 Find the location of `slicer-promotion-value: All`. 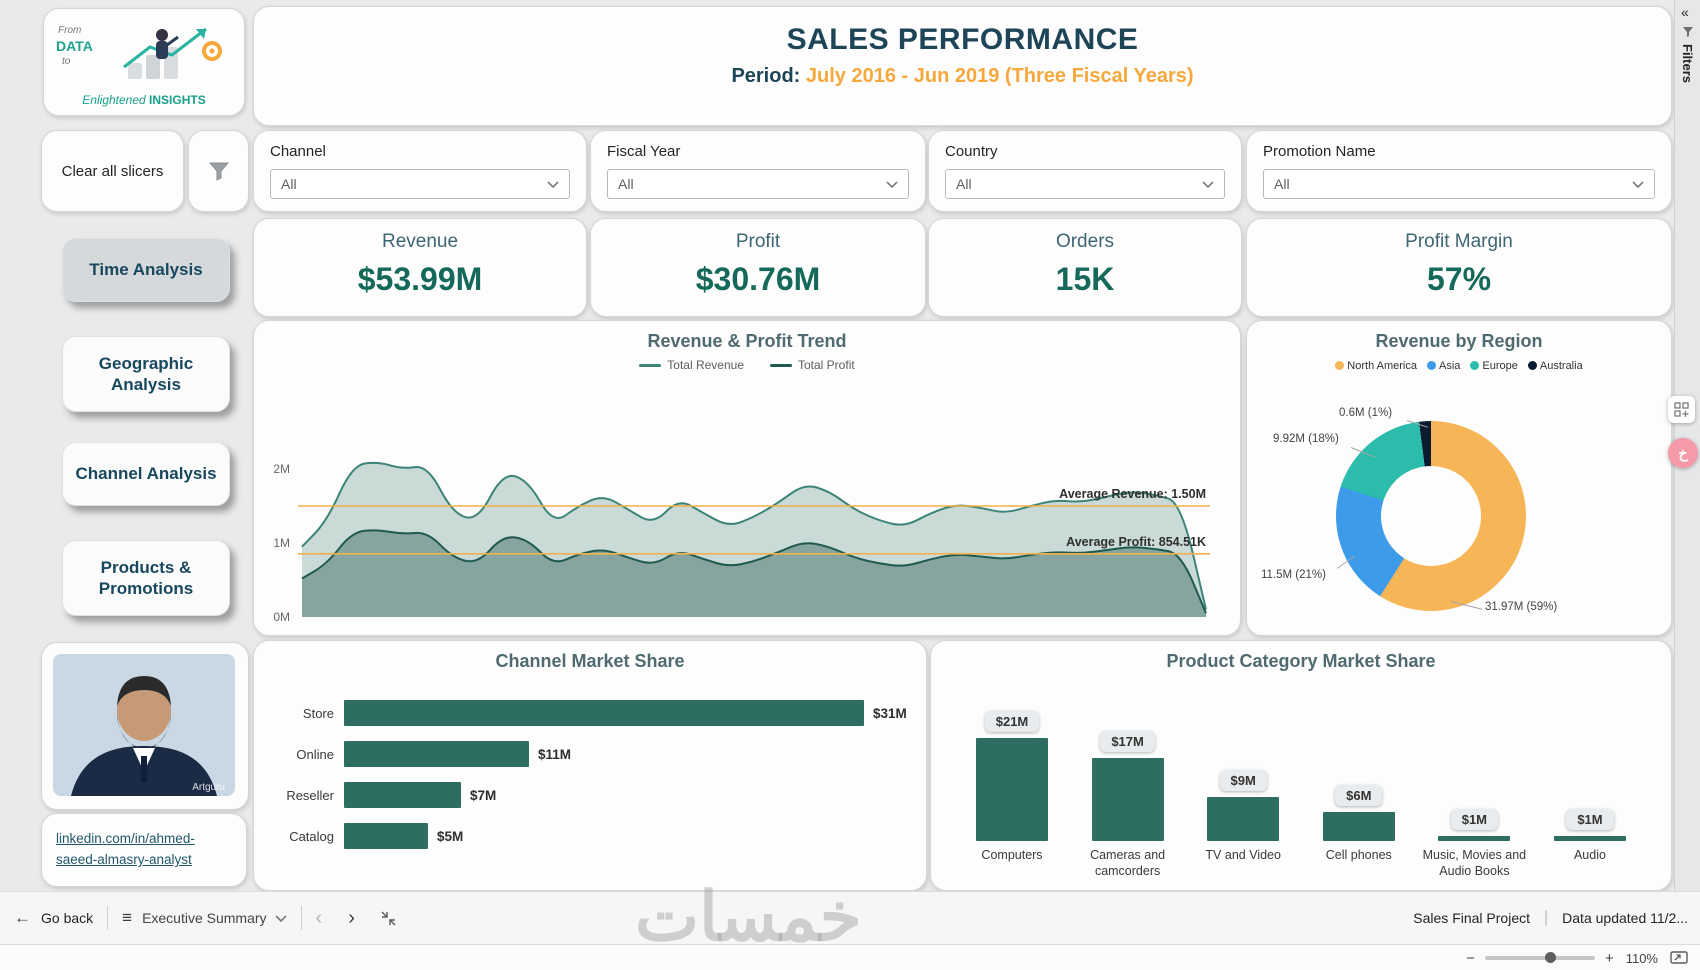

slicer-promotion-value: All is located at coordinates (1282, 184).